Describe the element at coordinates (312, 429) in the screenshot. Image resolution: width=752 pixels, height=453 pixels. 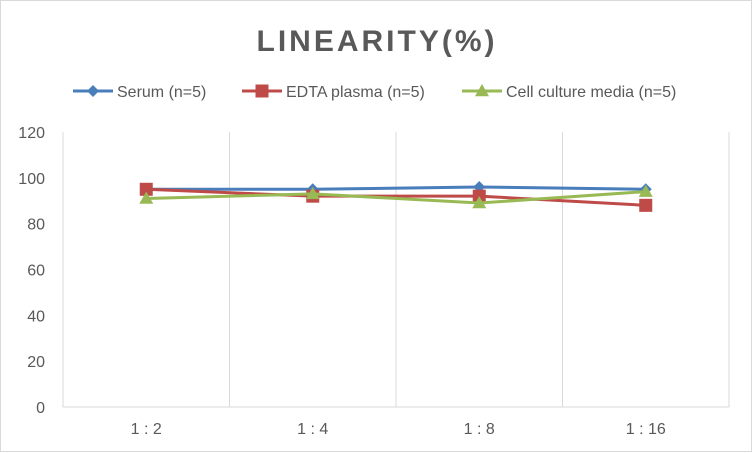
I see `x-tick-label: 1 : 4` at that location.